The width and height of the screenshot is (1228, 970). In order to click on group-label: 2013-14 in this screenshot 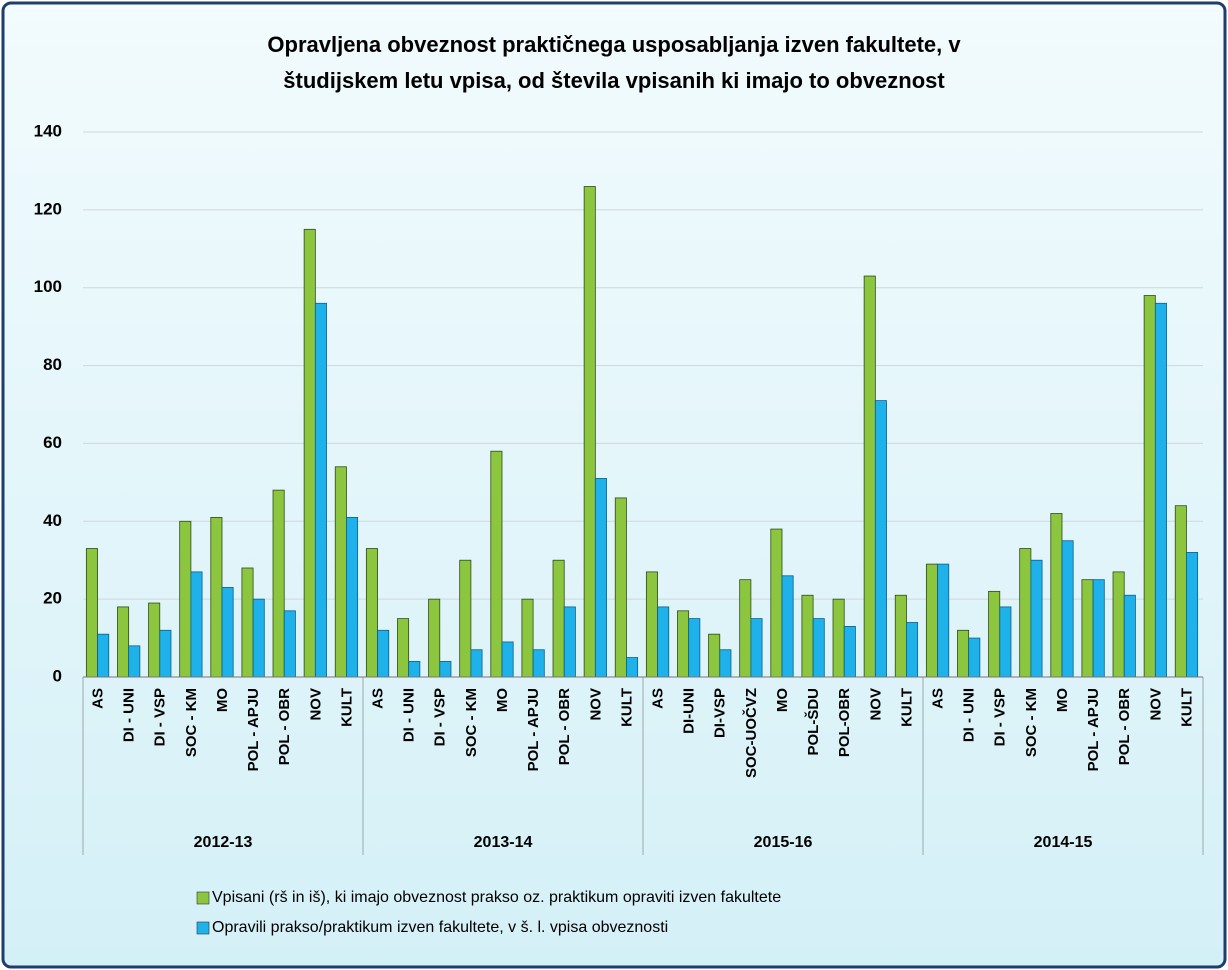, I will do `click(503, 842)`.